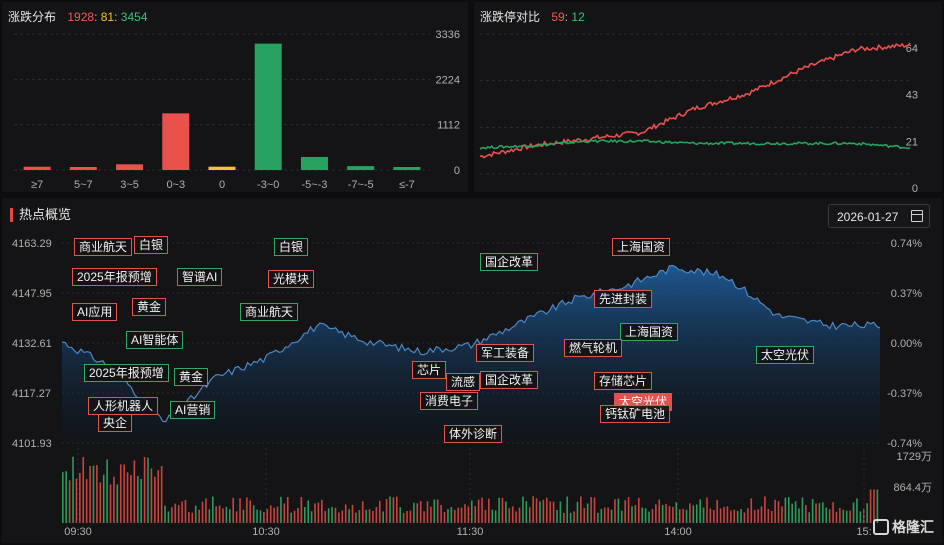 Image resolution: width=944 pixels, height=545 pixels. I want to click on limit-up-count: 59, so click(558, 17).